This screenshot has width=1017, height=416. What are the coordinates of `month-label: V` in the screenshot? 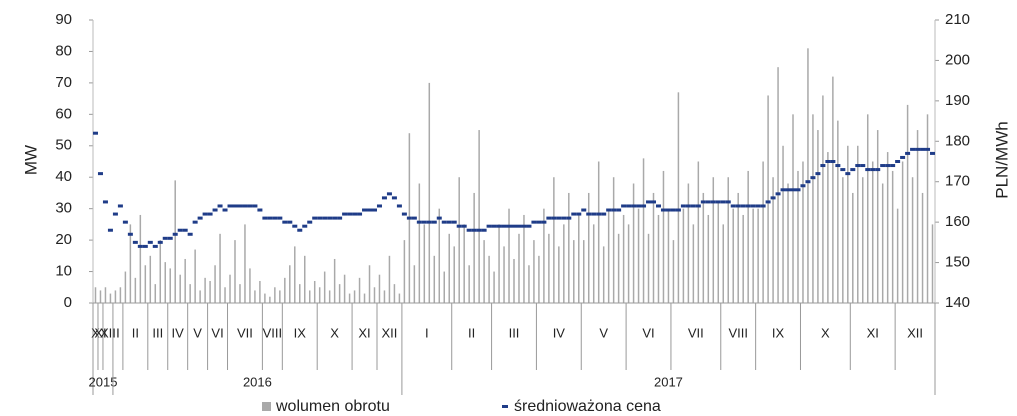 It's located at (603, 332).